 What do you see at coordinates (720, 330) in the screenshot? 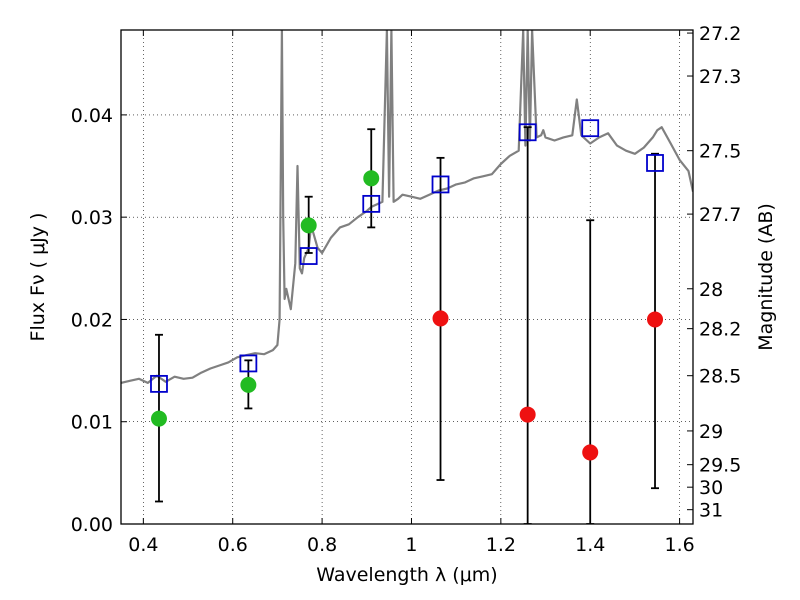
I see `mag-tick-label: 28.2` at bounding box center [720, 330].